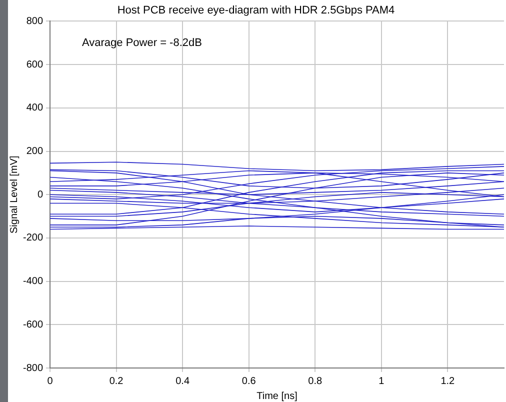  Describe the element at coordinates (256, 10) in the screenshot. I see `chart-title: Host PCB receive eye-diagram with HDR 2.5Gbps PAM4` at that location.